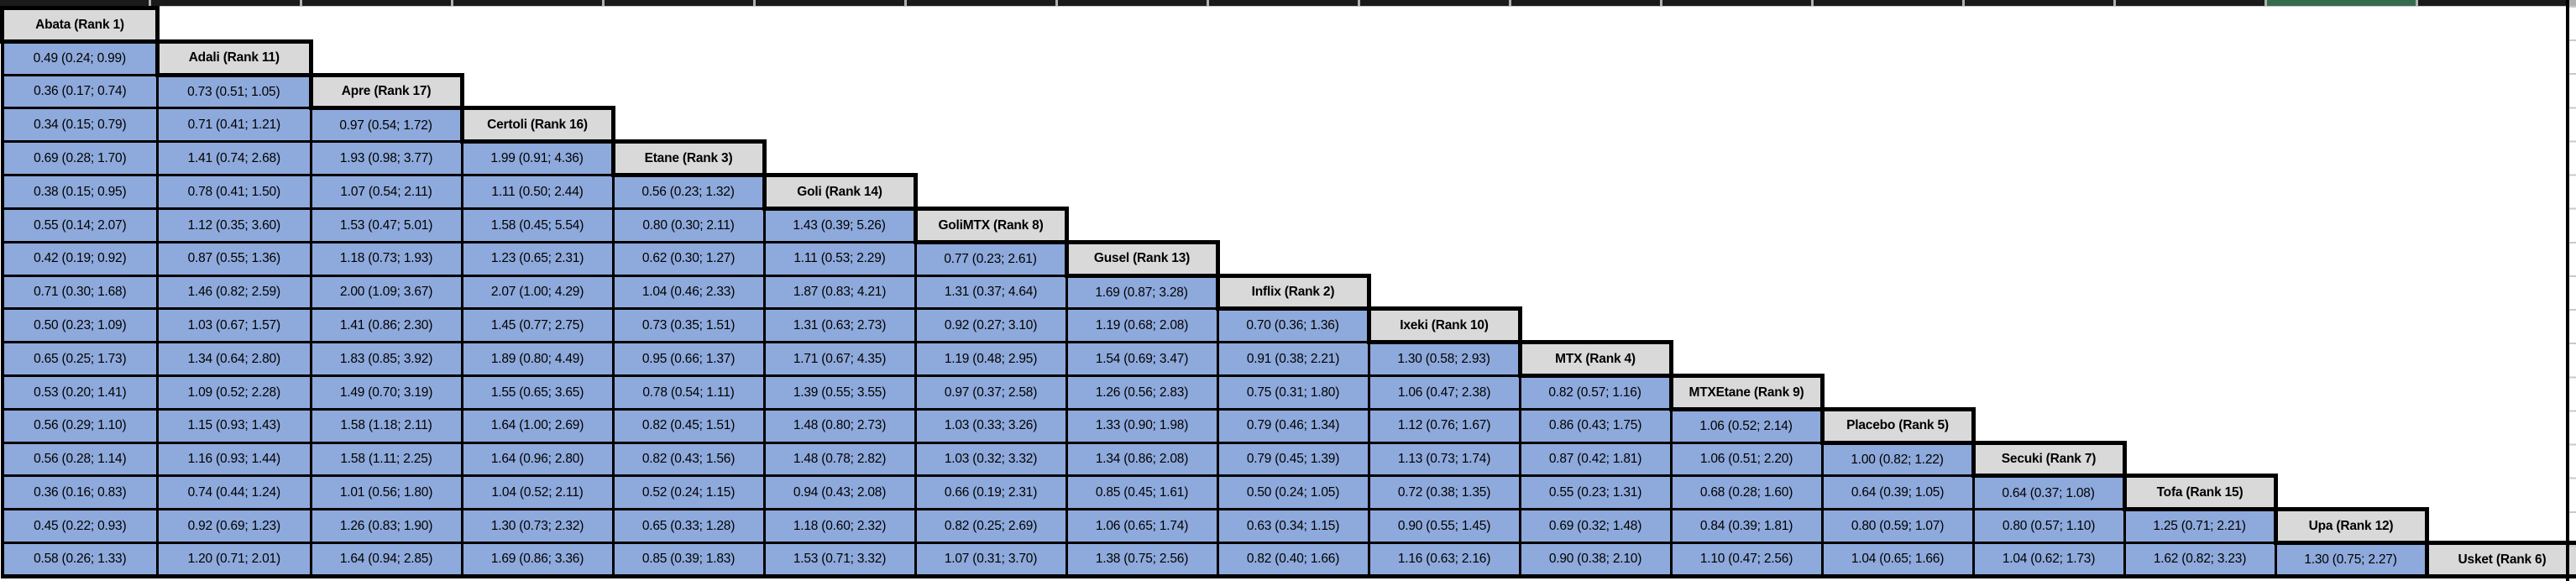  I want to click on treatment-name-cell: Goli (Rank 14), so click(840, 192).